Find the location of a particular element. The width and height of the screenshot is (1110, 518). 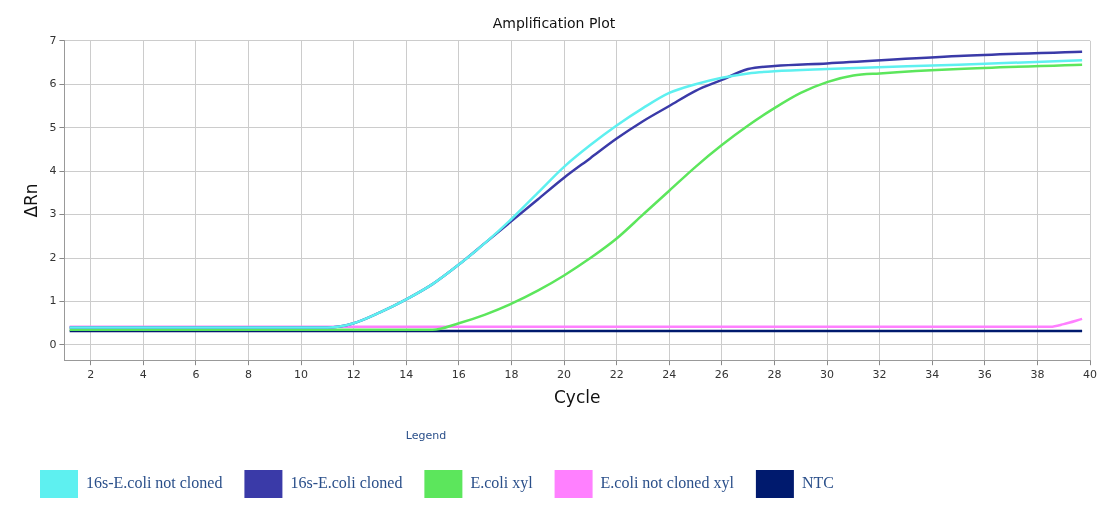

legend-label: NTC is located at coordinates (817, 483).